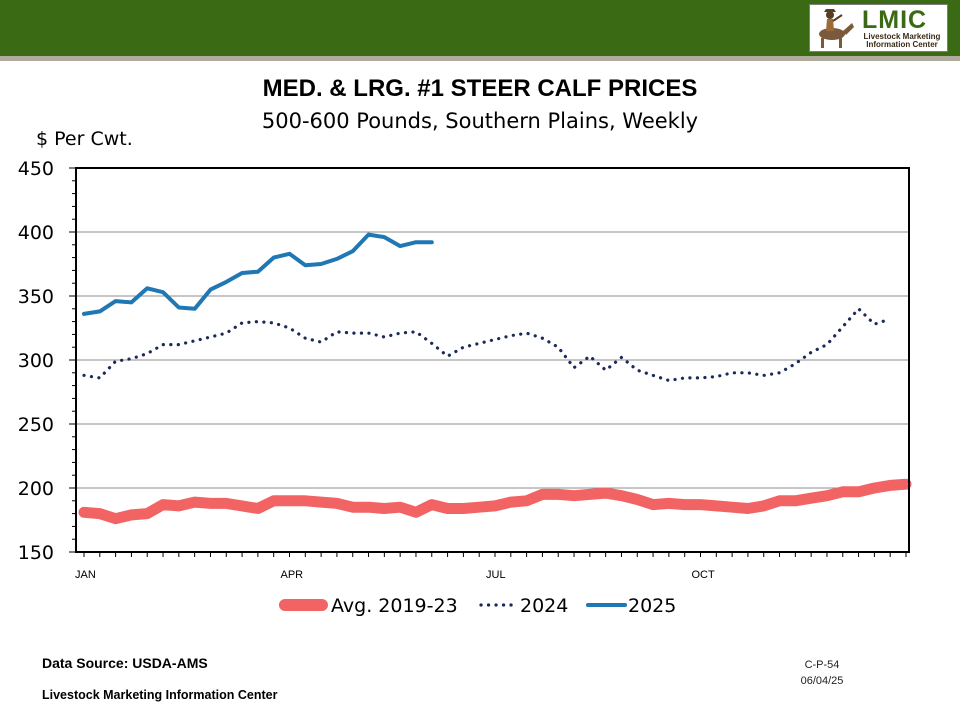 This screenshot has height=720, width=960. I want to click on data-source: Data Source: USDA-AMS, so click(125, 663).